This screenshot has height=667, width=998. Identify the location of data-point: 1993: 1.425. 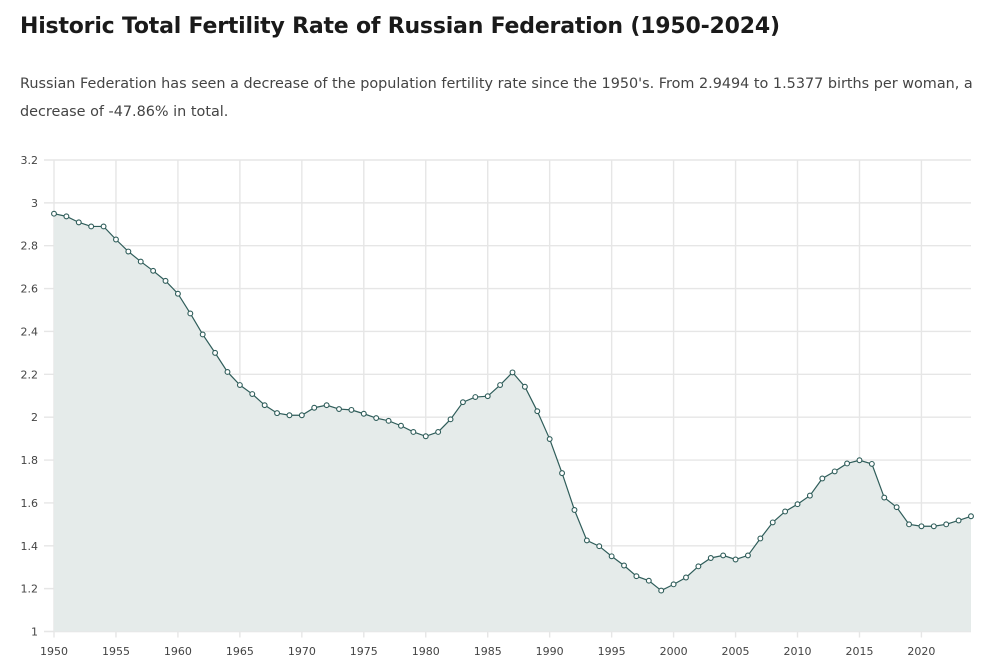
(586, 540).